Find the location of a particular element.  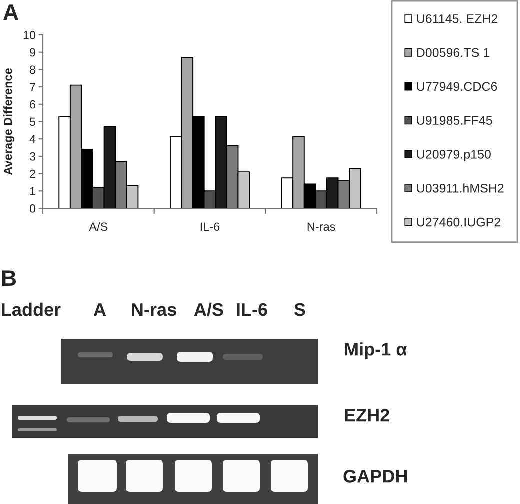

legend-label: U61145. EZH2 is located at coordinates (457, 19).